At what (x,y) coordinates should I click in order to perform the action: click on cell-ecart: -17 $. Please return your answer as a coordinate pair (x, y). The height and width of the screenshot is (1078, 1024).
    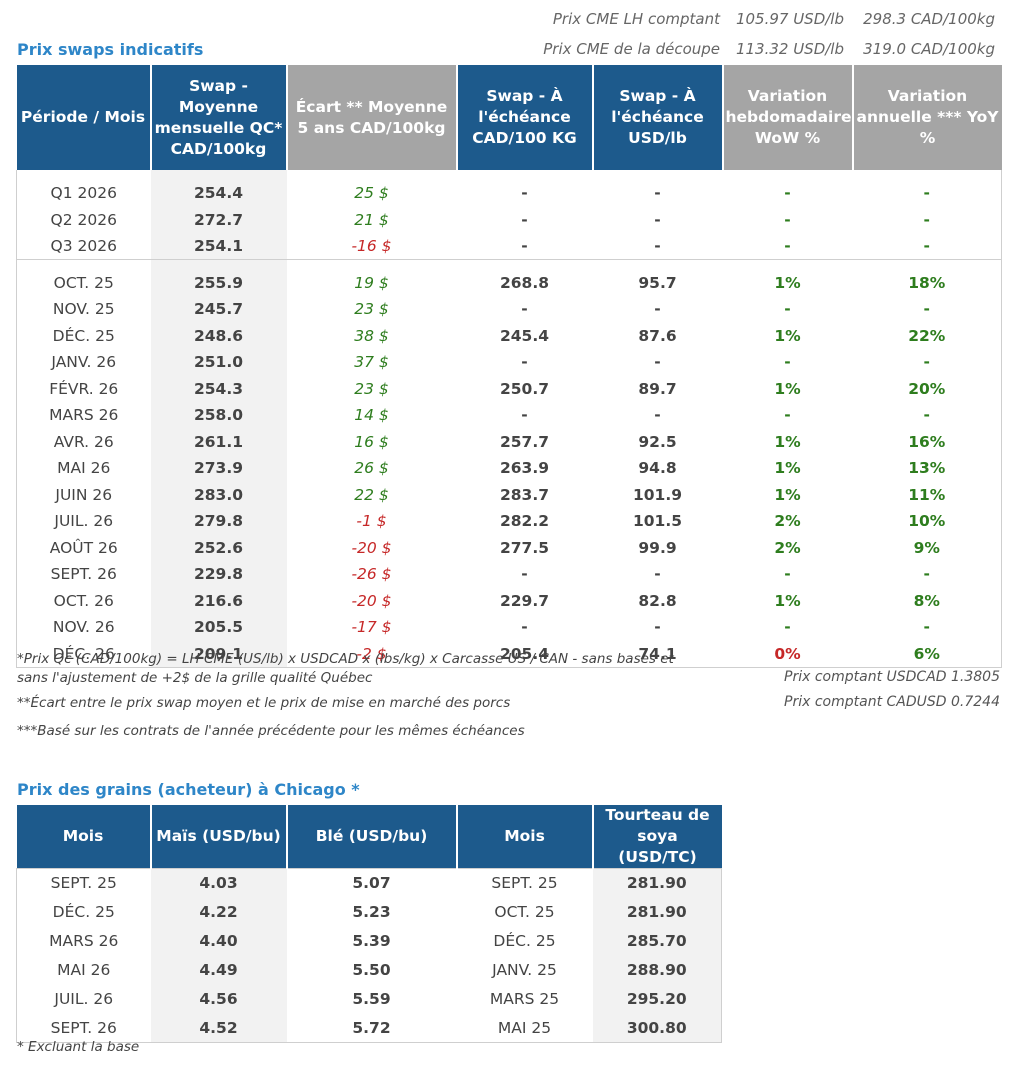
    Looking at the image, I should click on (371, 627).